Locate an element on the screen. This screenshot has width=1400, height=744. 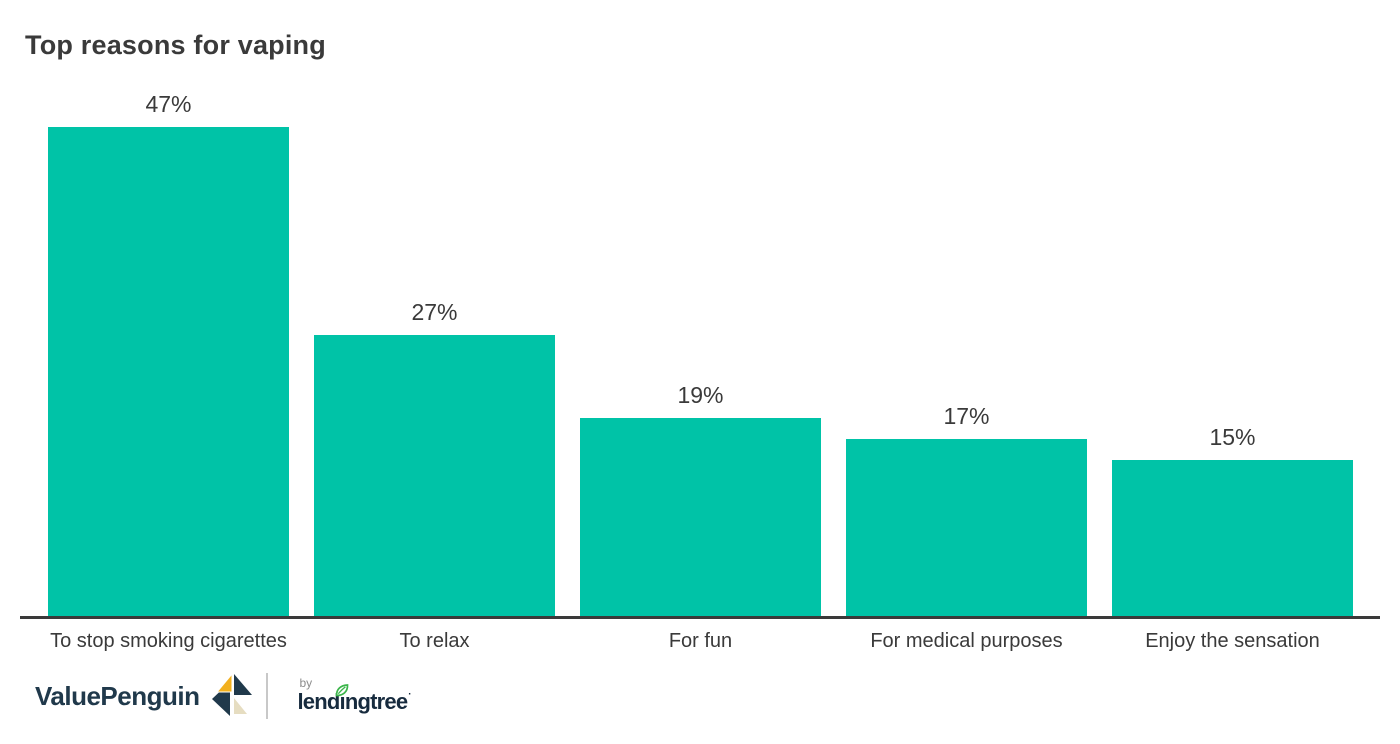
x-axis-label: For fun is located at coordinates (700, 641).